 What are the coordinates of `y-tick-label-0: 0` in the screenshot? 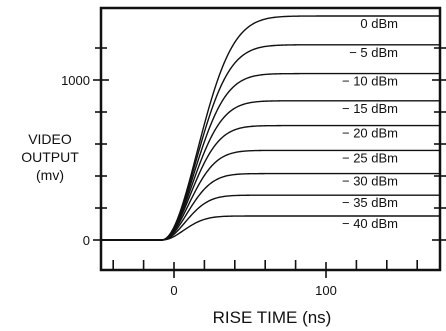 It's located at (86, 240).